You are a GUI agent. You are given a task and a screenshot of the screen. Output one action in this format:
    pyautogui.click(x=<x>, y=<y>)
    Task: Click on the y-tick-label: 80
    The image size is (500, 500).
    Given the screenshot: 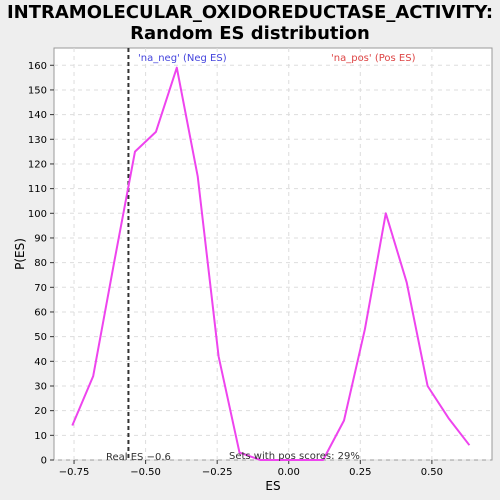 What is the action you would take?
    pyautogui.click(x=40, y=263)
    